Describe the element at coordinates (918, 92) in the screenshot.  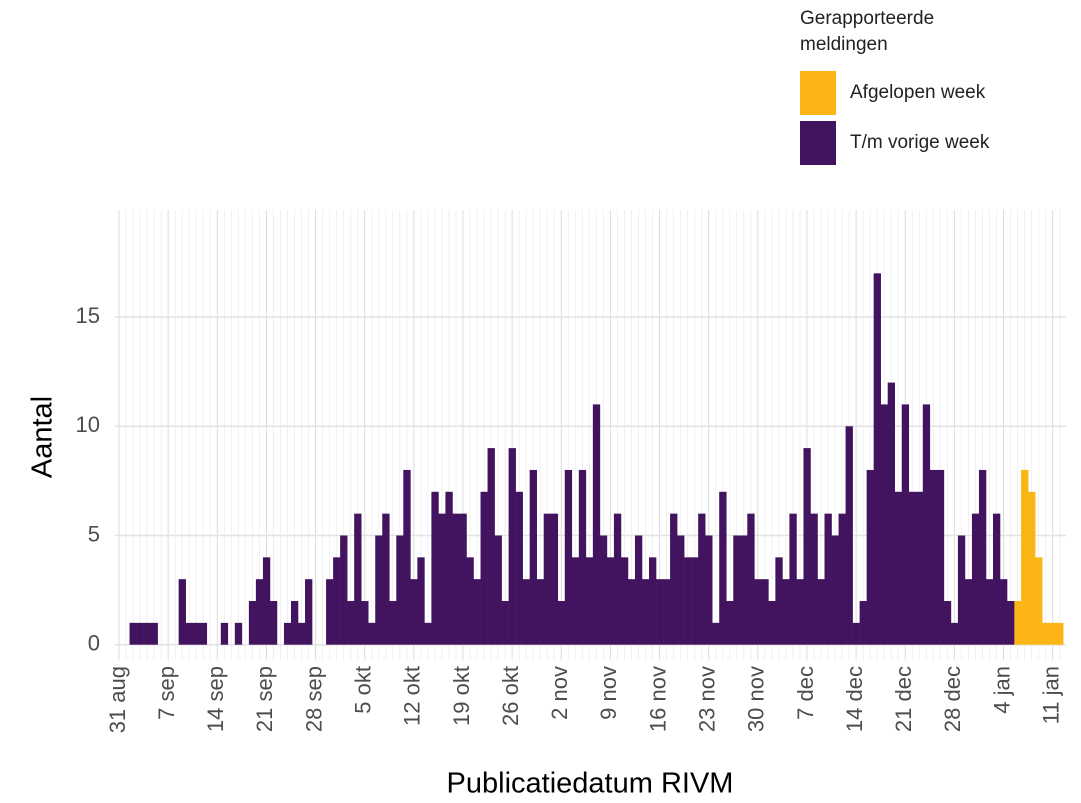
I see `legend-label: Afgelopen week` at that location.